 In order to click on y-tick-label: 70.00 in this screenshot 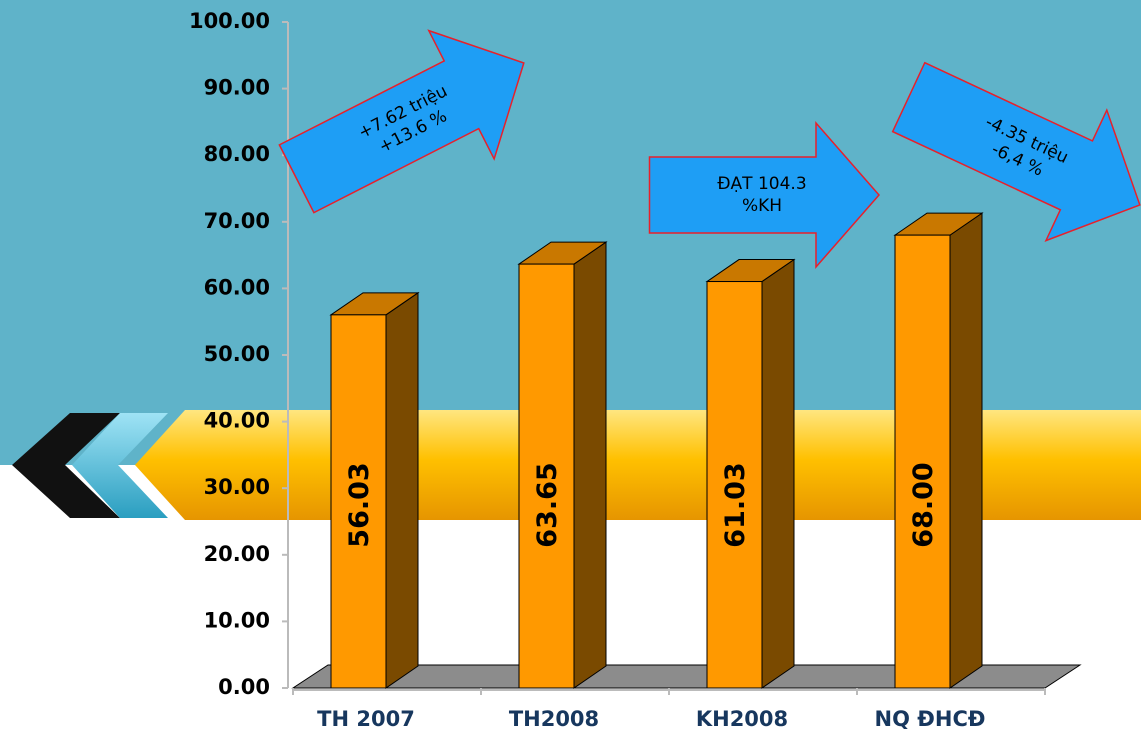, I will do `click(237, 221)`.